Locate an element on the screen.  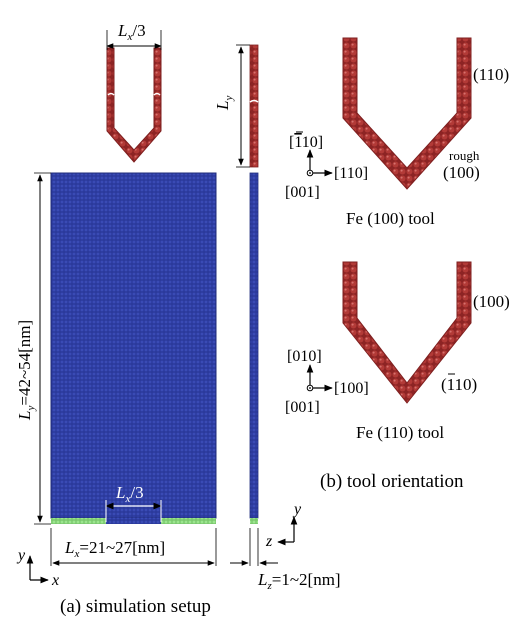
lx-third-L: L is located at coordinates (122, 30).